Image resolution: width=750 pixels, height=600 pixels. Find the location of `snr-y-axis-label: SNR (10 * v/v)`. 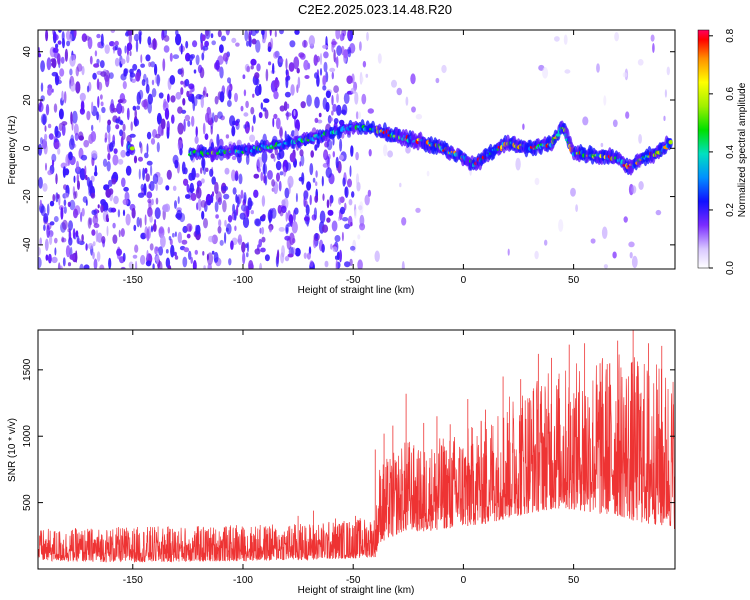

snr-y-axis-label: SNR (10 * v/v) is located at coordinates (12, 450).